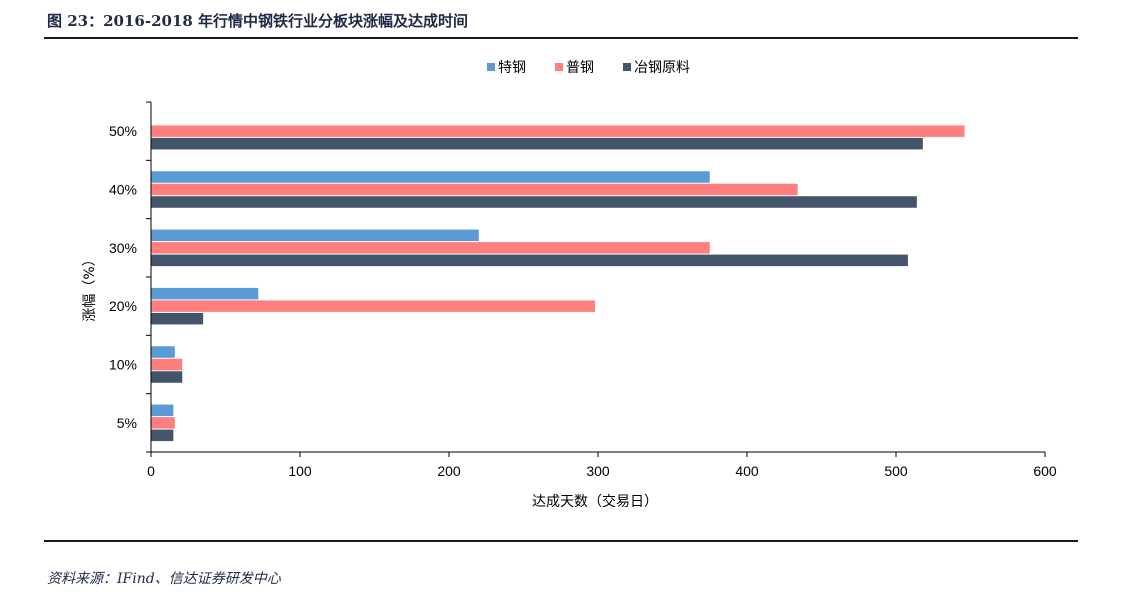  I want to click on x-tick-label: 200, so click(449, 471).